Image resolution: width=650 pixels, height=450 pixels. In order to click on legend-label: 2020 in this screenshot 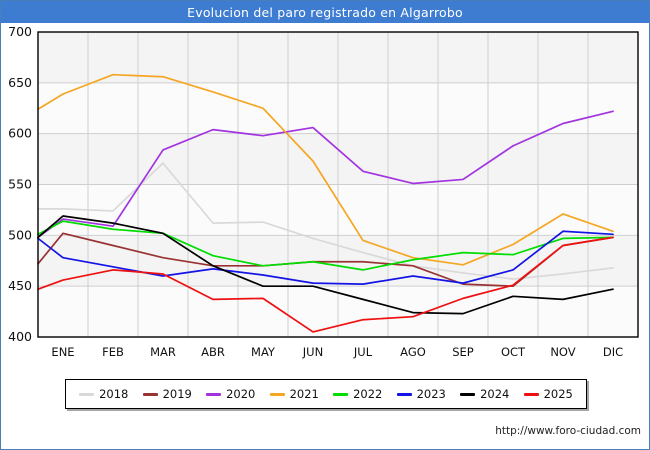, I will do `click(241, 394)`.